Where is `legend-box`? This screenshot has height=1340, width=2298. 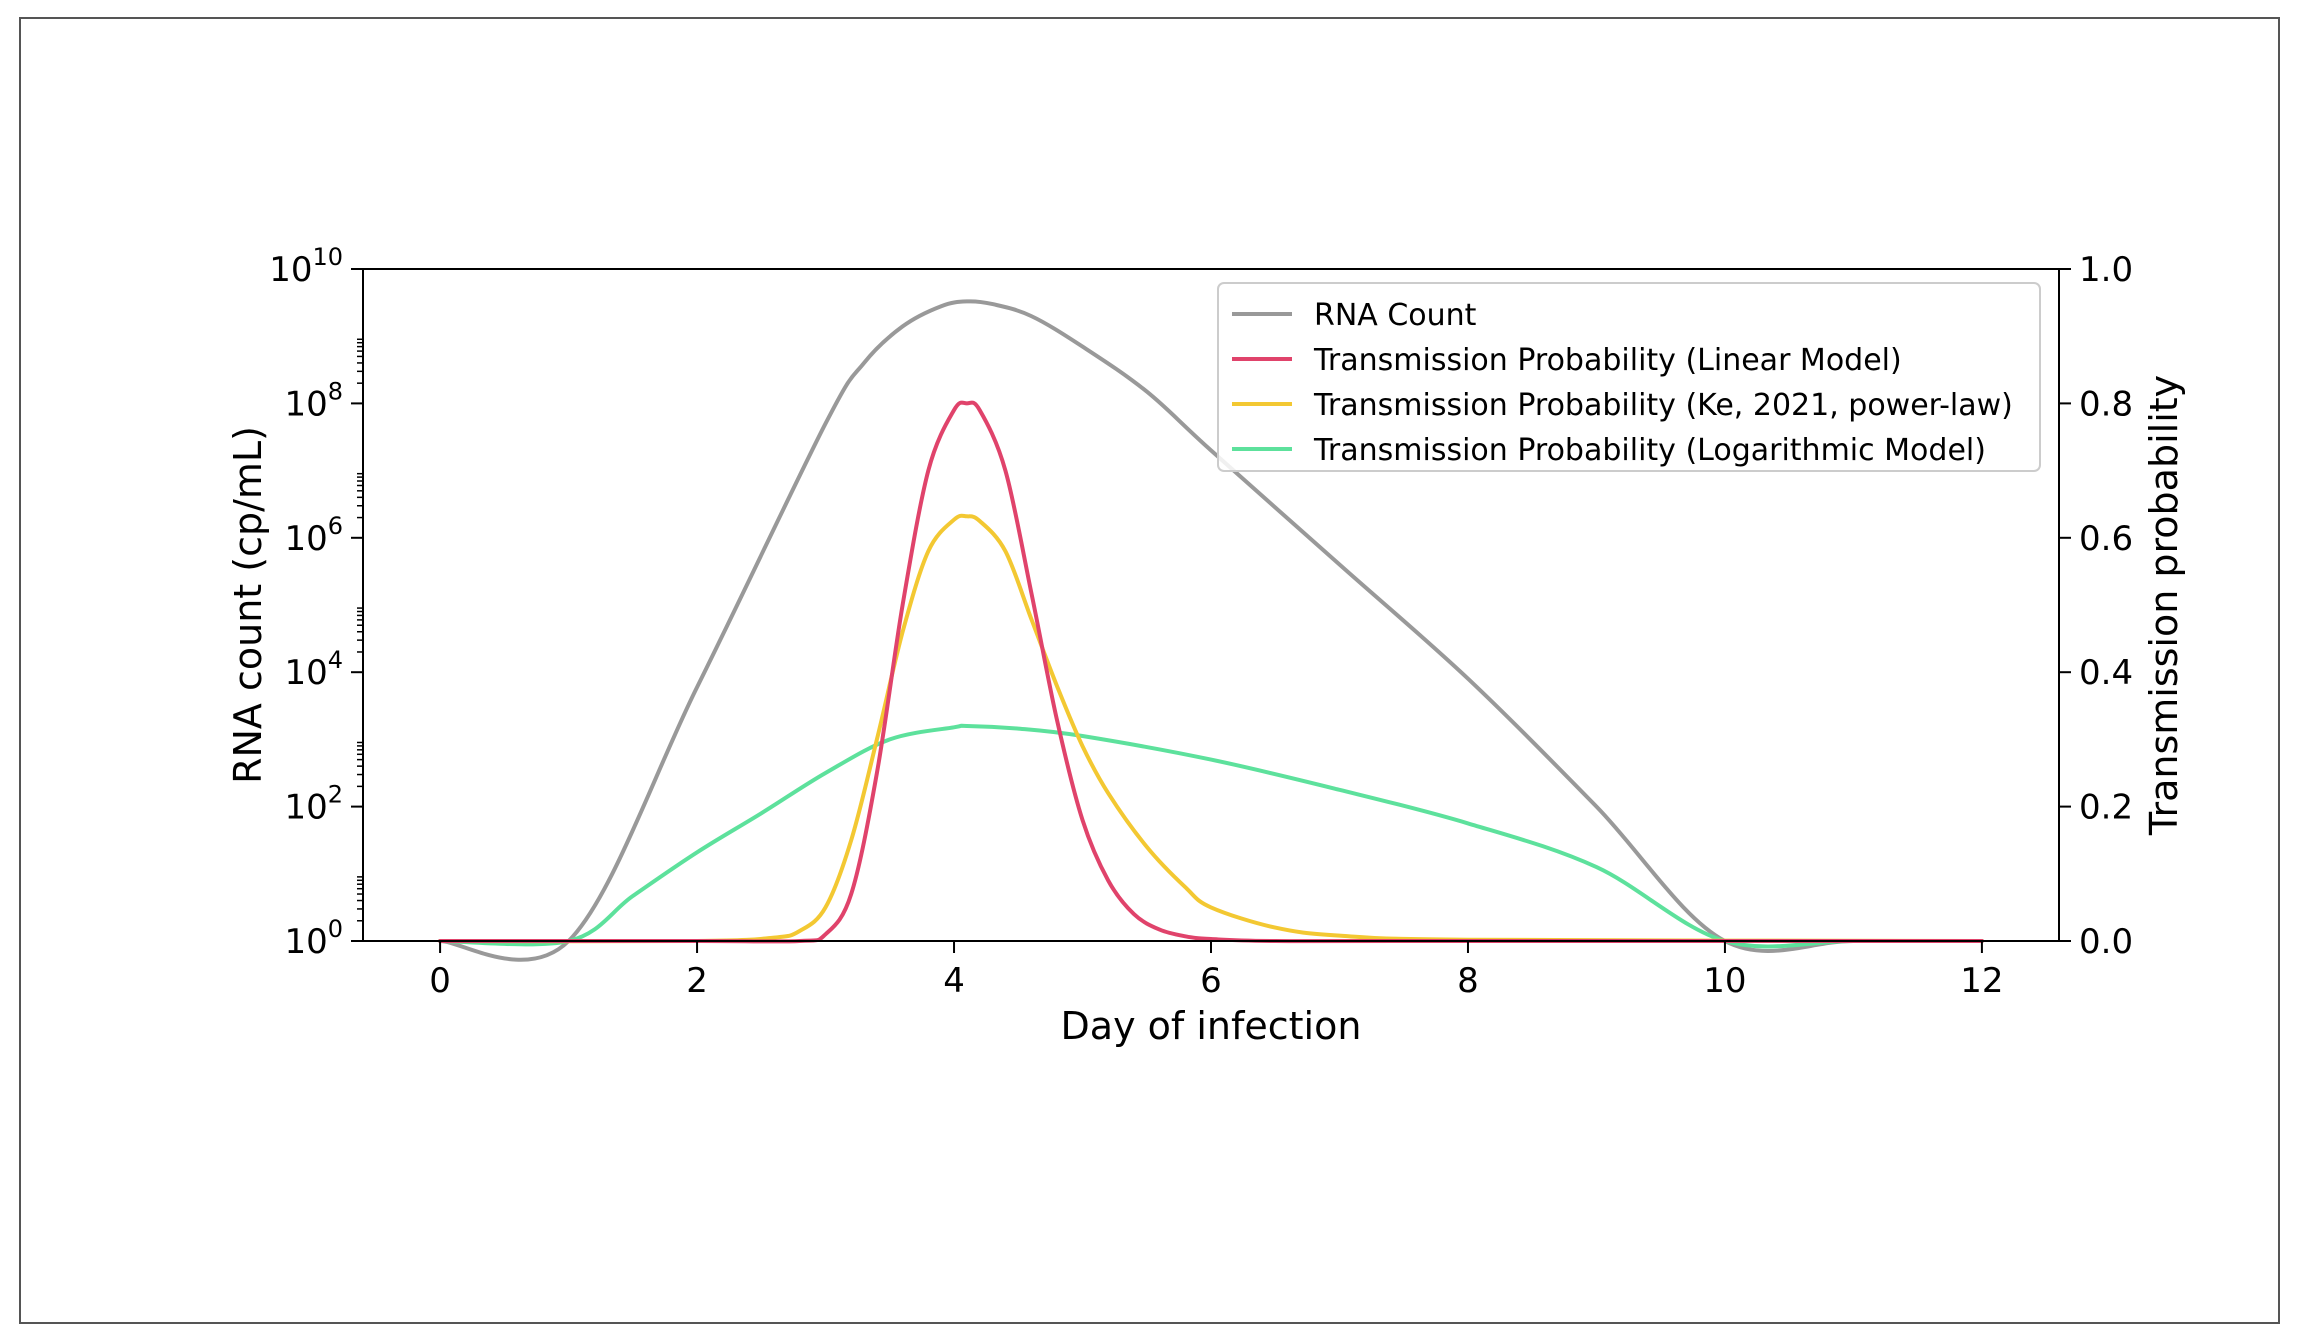 legend-box is located at coordinates (1629, 377).